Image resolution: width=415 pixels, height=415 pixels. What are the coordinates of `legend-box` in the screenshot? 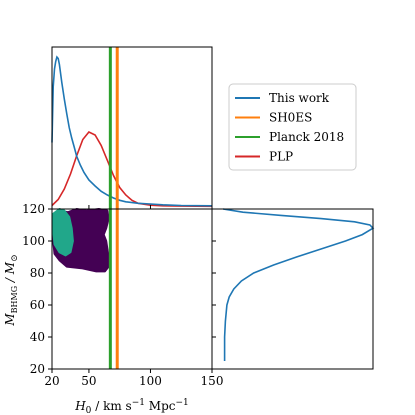 It's located at (292, 127).